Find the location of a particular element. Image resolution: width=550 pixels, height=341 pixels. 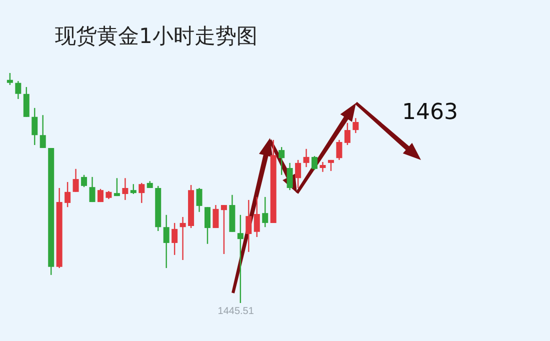

text: 1445.51 is located at coordinates (236, 311).